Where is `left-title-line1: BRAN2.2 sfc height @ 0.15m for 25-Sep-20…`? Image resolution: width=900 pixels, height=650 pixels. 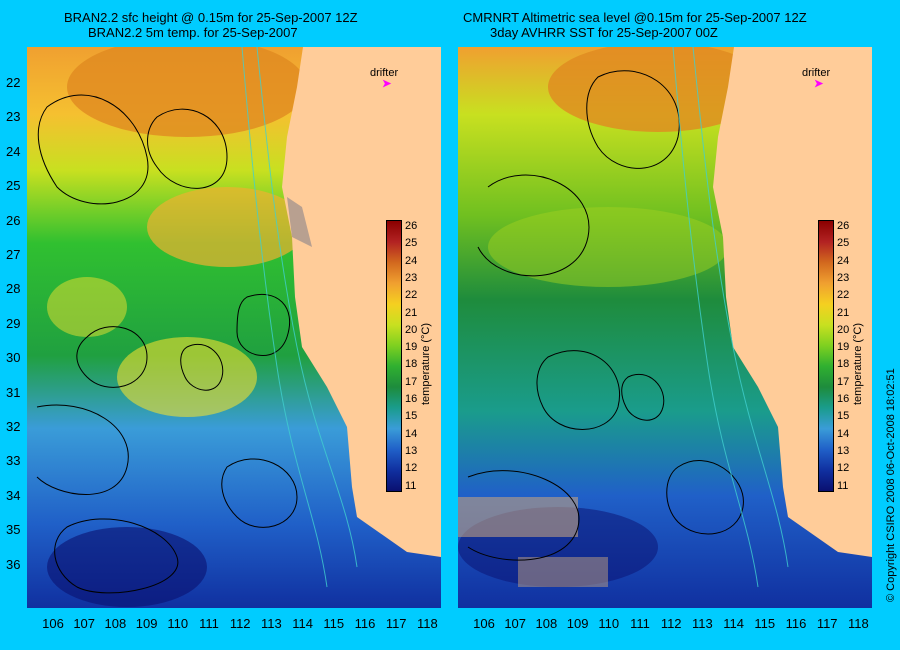 left-title-line1: BRAN2.2 sfc height @ 0.15m for 25-Sep-20… is located at coordinates (211, 17).